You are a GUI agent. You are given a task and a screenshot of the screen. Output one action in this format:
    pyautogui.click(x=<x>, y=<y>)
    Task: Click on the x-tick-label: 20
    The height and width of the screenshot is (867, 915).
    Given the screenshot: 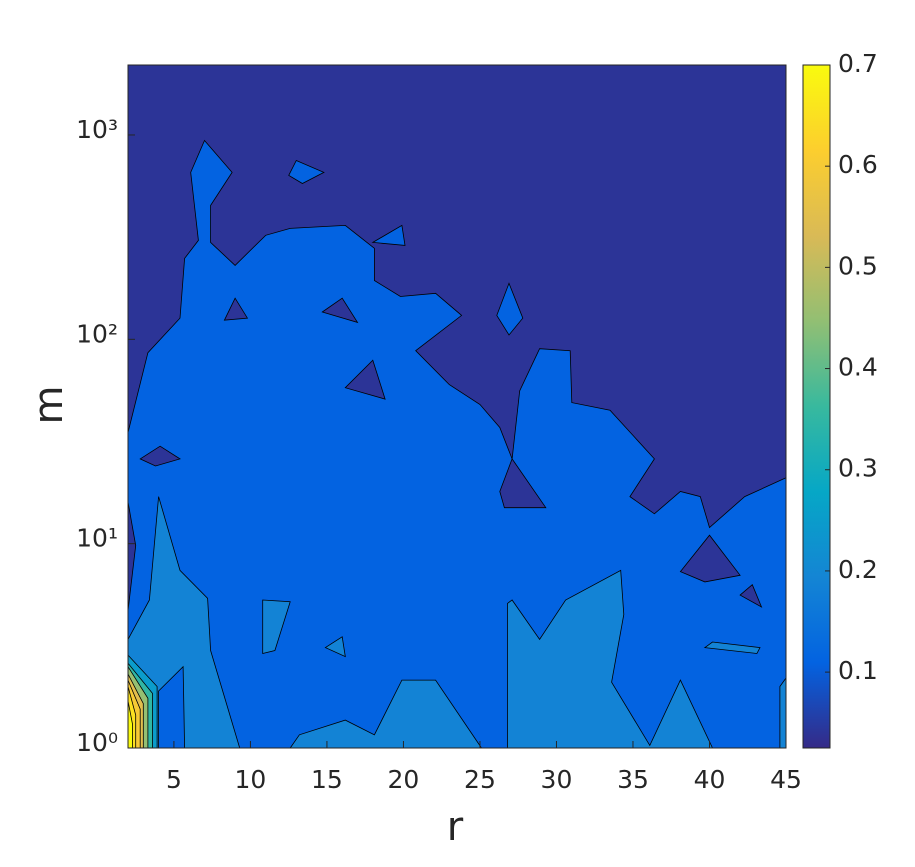 What is the action you would take?
    pyautogui.click(x=404, y=779)
    